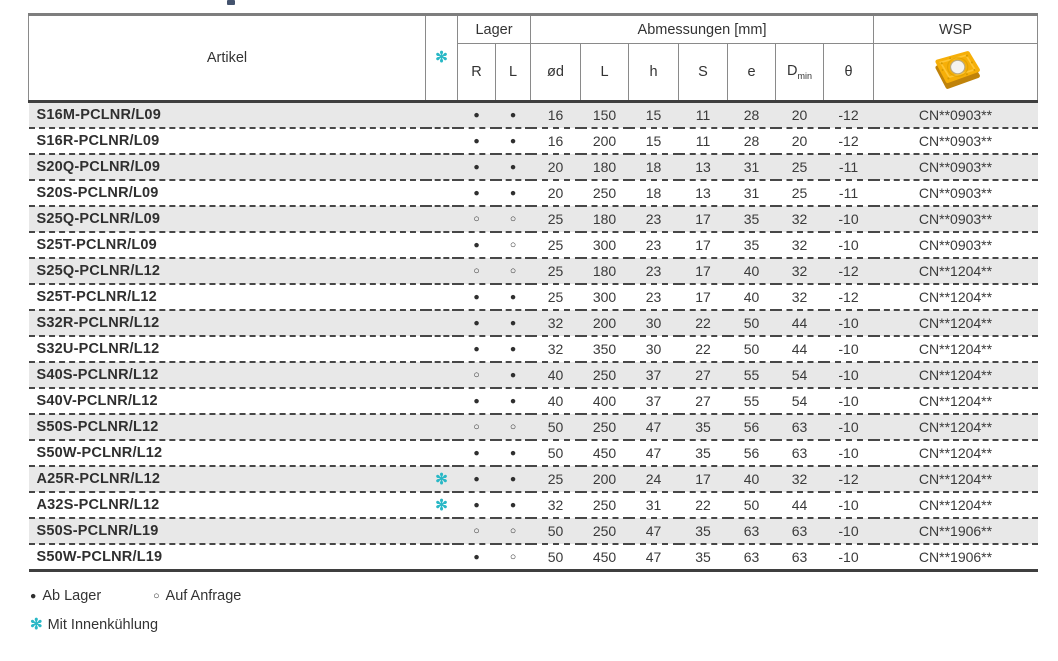  What do you see at coordinates (703, 73) in the screenshot?
I see `column-header-s: S` at bounding box center [703, 73].